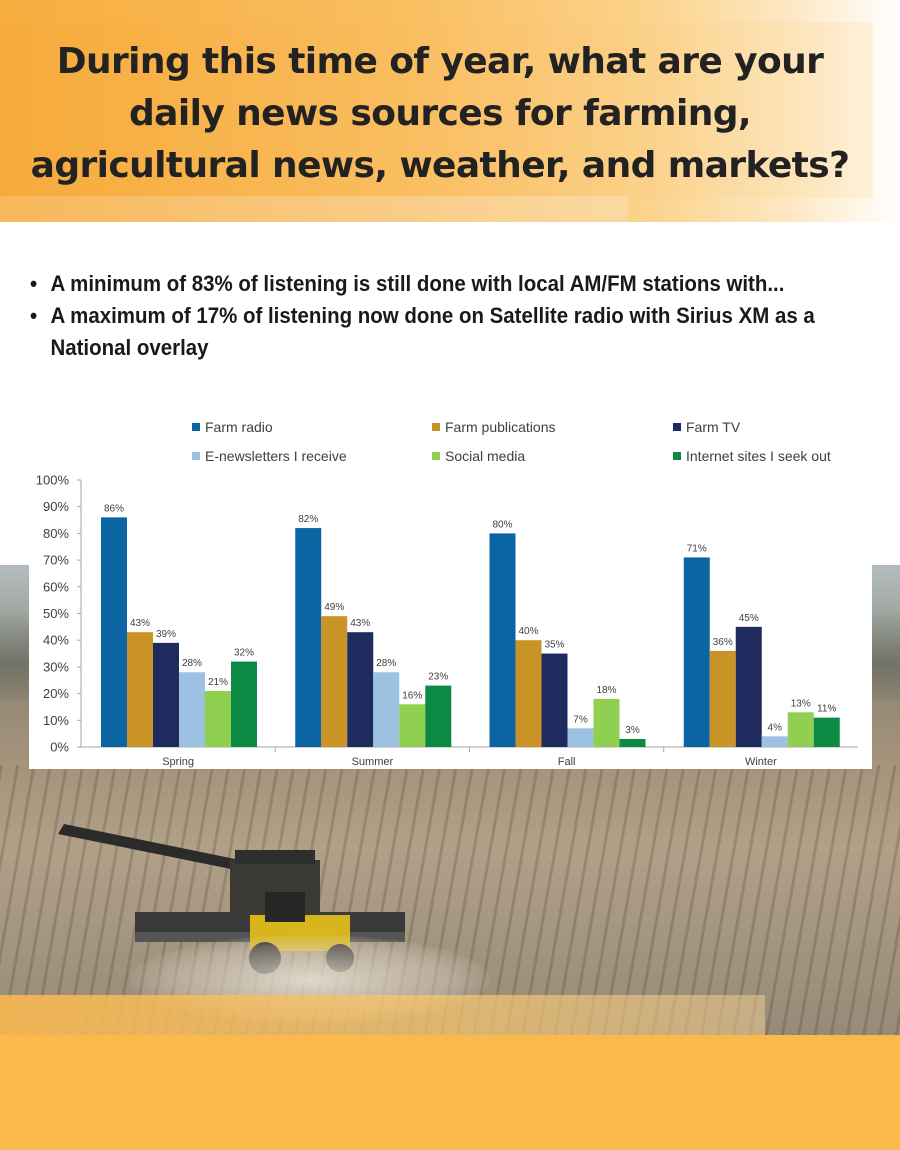 The height and width of the screenshot is (1150, 900). I want to click on legend-label: E-newsletters I receive, so click(276, 456).